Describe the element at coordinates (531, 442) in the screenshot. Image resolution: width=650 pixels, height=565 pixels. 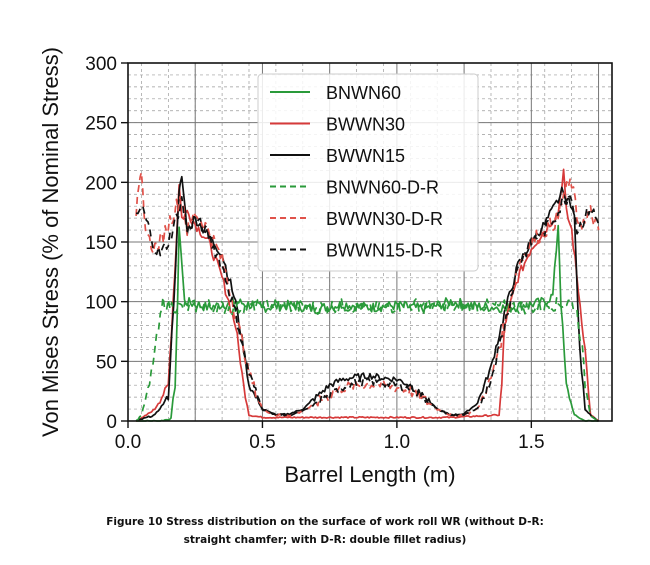
I see `x-tick-label: 1.5` at that location.